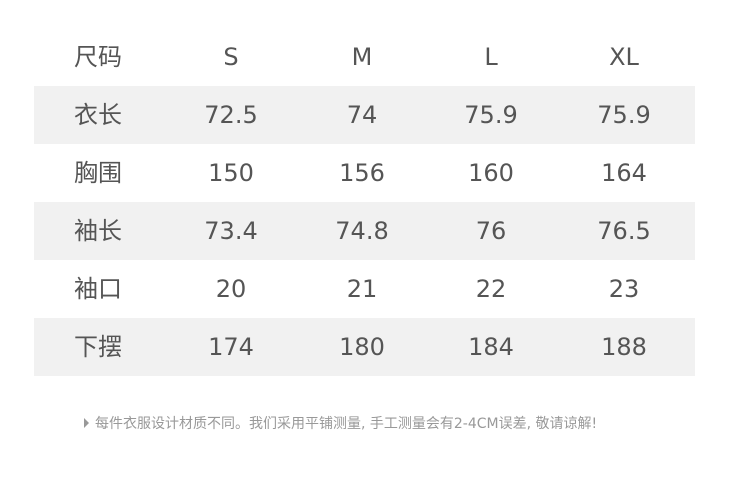 The width and height of the screenshot is (750, 491). What do you see at coordinates (491, 173) in the screenshot?
I see `table-cell: 160` at bounding box center [491, 173].